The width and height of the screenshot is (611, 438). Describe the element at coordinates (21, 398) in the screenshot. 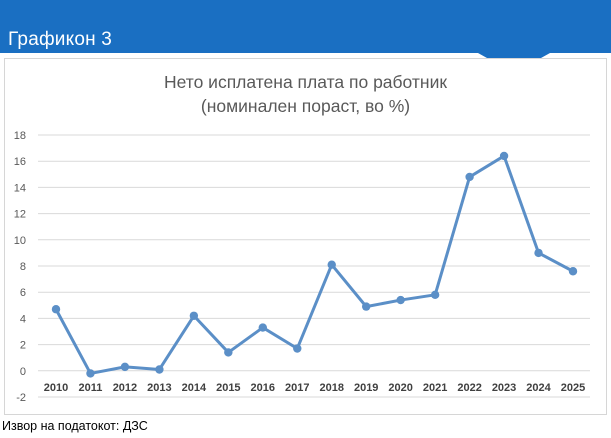

I see `y-tick-label: -2` at that location.